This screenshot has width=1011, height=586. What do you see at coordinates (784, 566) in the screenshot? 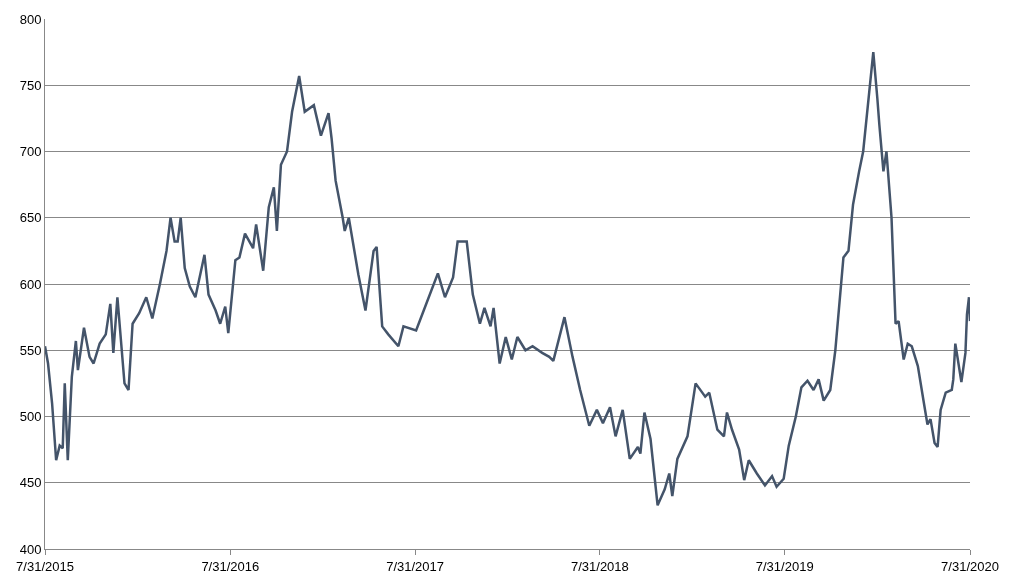
I see `x-tick-label: 7/31/2019` at bounding box center [784, 566].